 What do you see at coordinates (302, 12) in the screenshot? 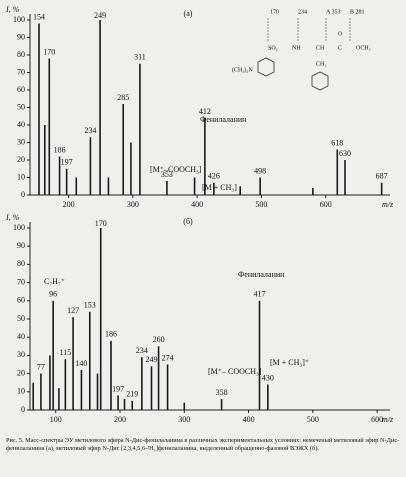
I see `structure-label: 234` at bounding box center [302, 12].